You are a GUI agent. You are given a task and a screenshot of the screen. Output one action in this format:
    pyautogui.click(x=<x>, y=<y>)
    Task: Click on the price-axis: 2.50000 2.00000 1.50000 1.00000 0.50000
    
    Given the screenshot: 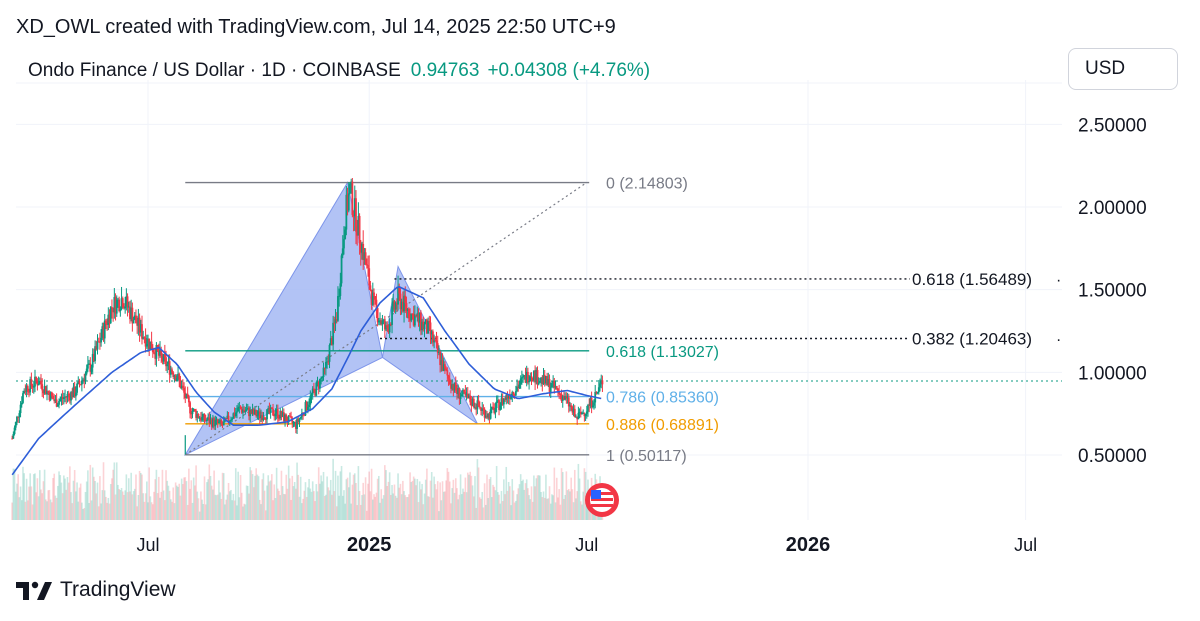 What is the action you would take?
    pyautogui.click(x=1112, y=291)
    